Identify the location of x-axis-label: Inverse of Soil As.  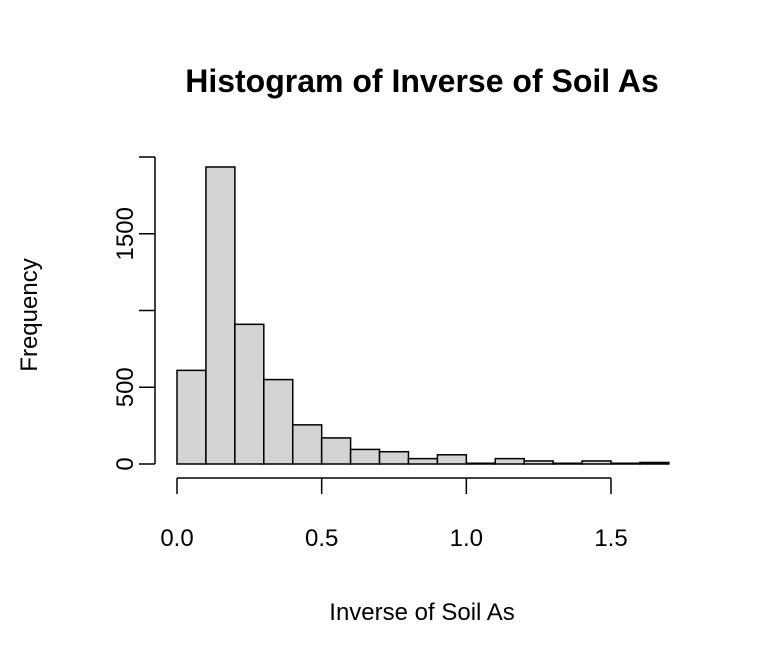
(421, 612).